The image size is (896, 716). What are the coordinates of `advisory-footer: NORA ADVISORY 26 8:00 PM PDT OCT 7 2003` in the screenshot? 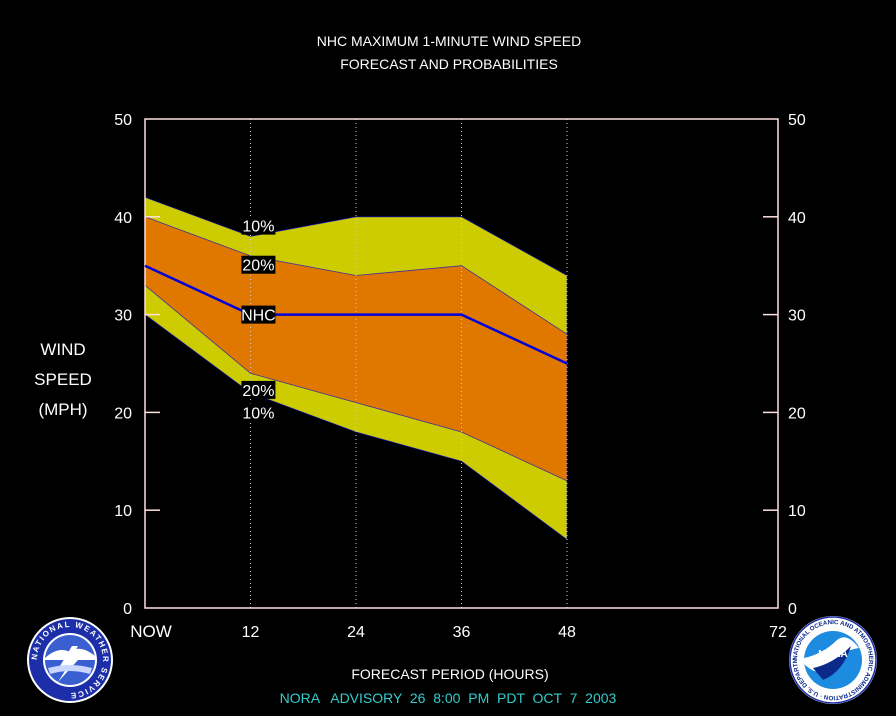 It's located at (448, 698).